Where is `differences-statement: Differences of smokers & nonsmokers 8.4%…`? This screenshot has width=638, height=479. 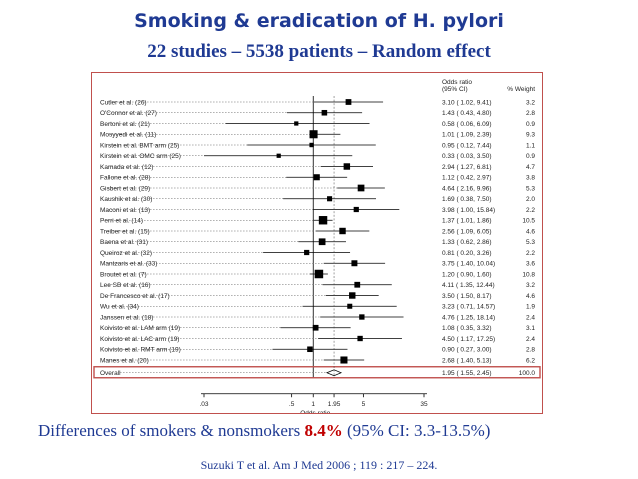 differences-statement: Differences of smokers & nonsmokers 8.4%… is located at coordinates (333, 431).